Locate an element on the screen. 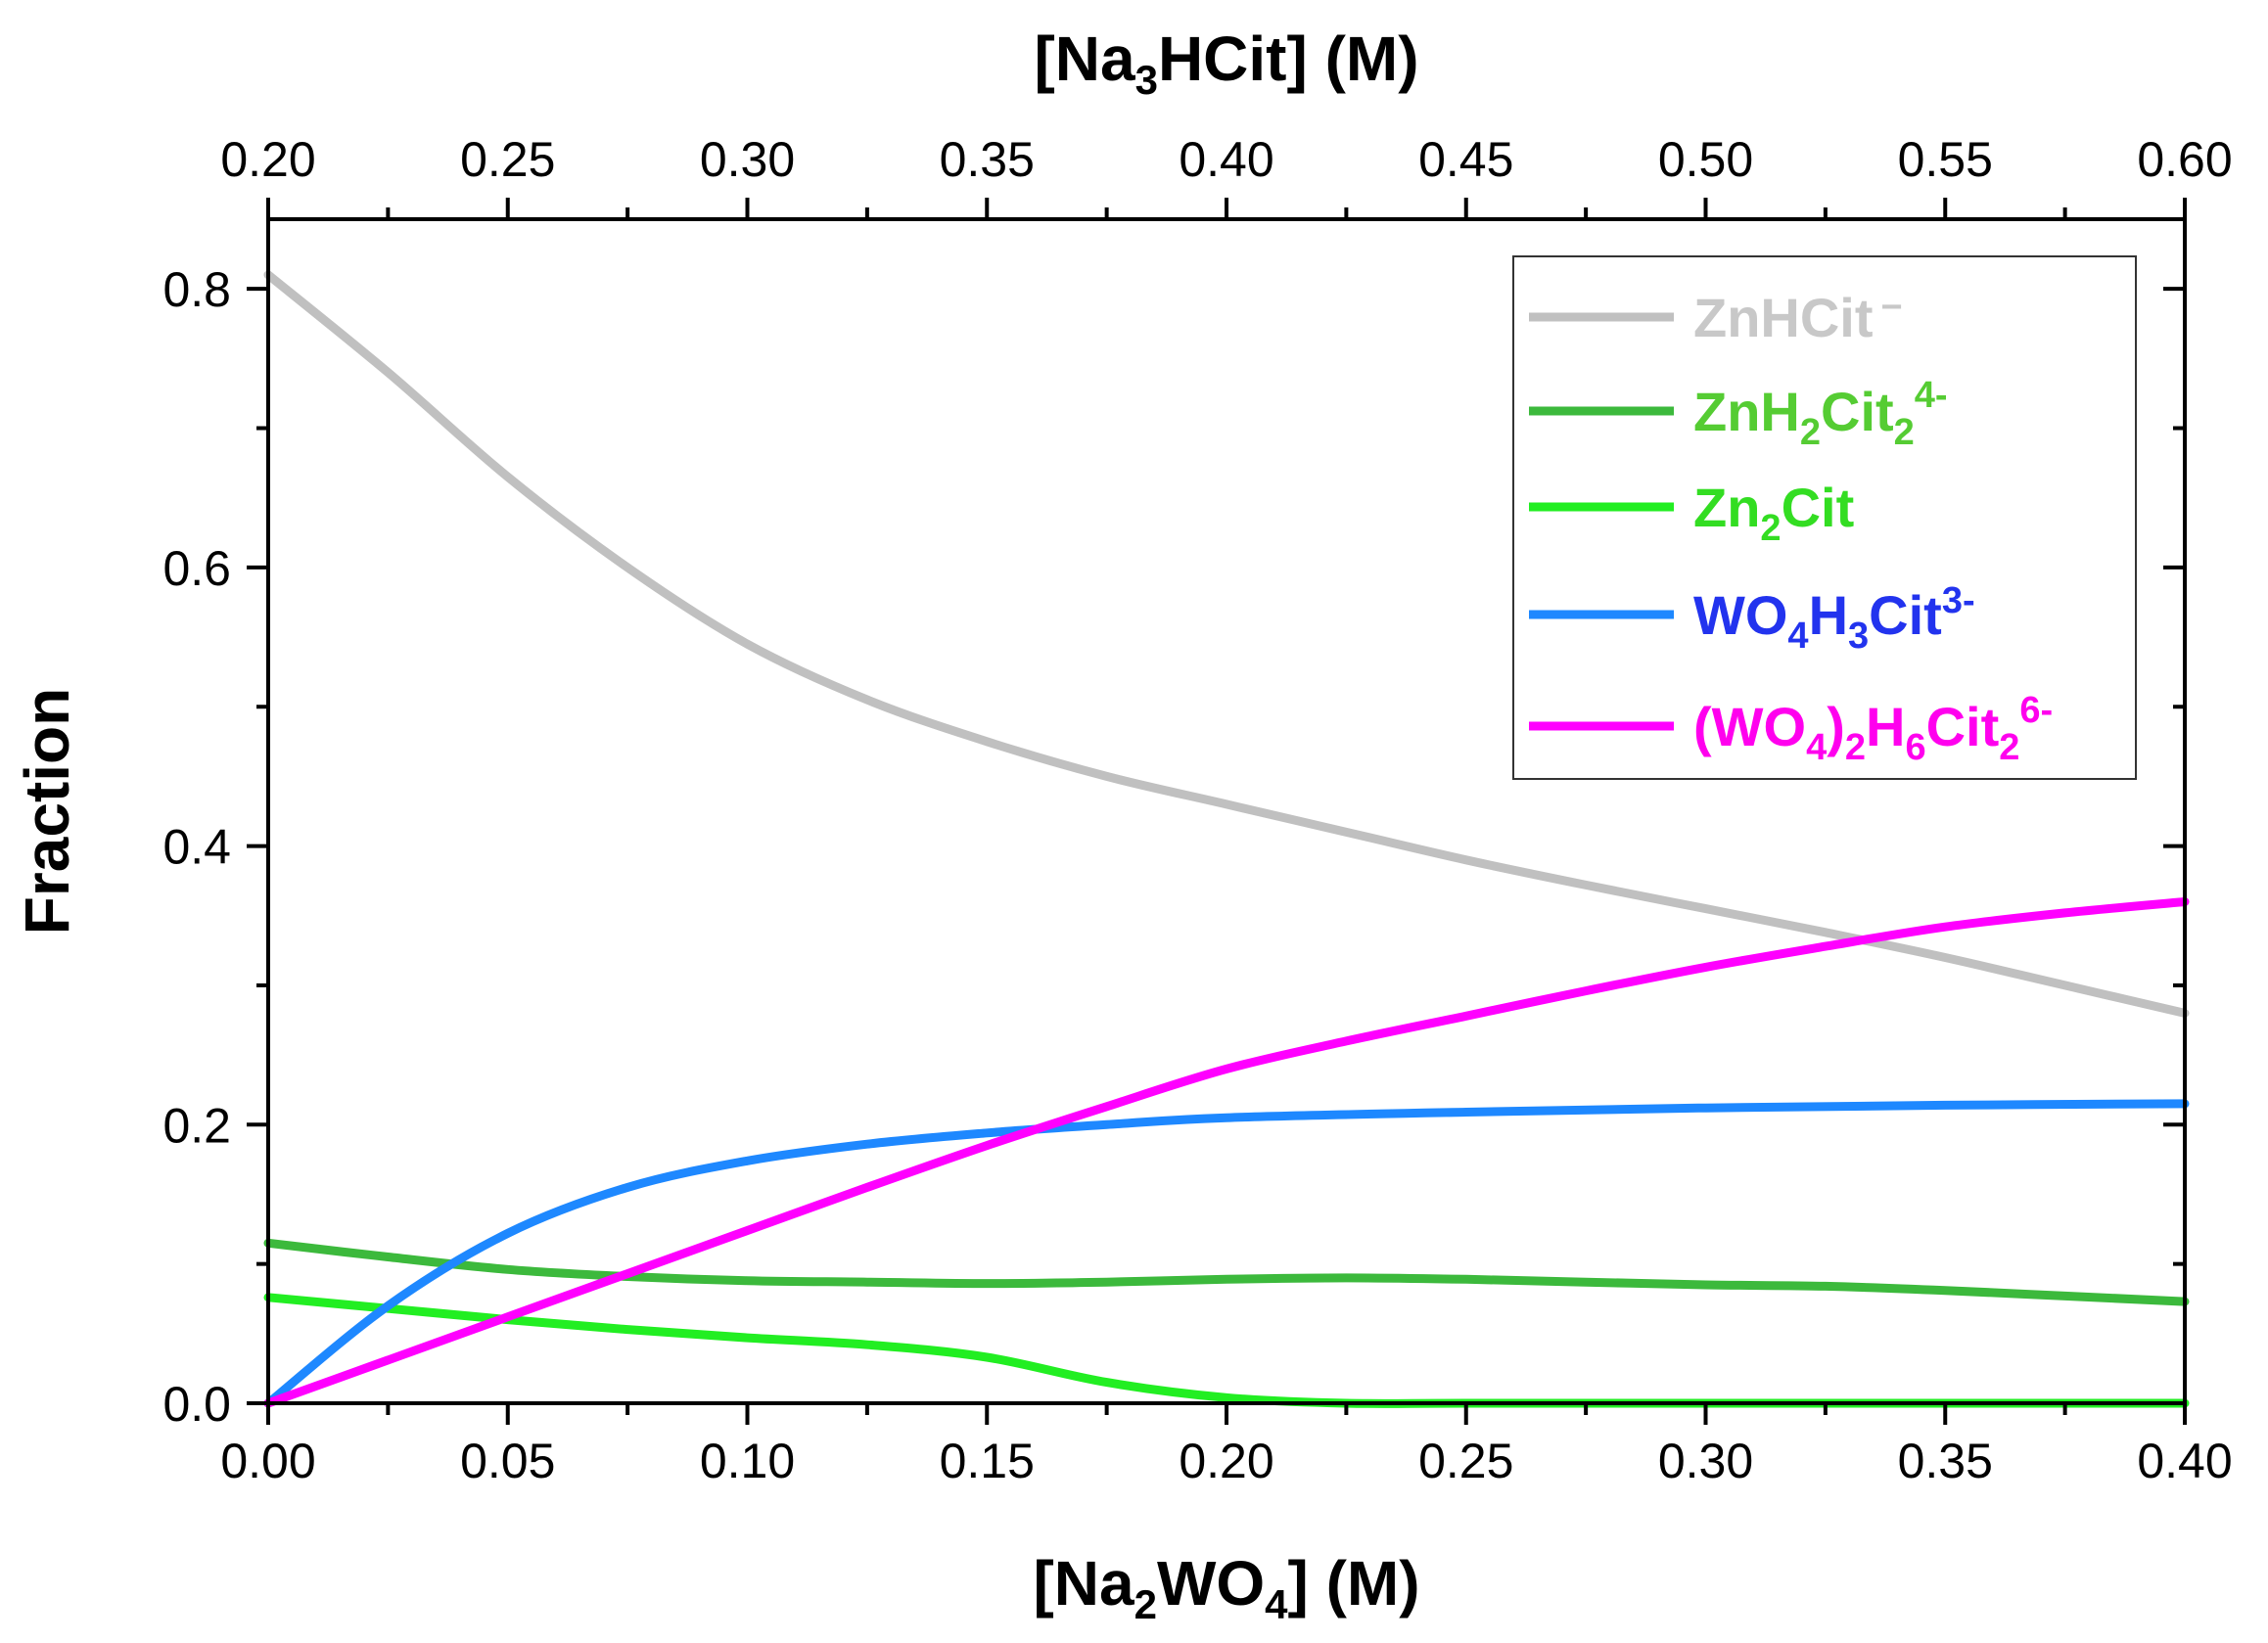  x-tick-label: 0.35 is located at coordinates (1946, 1461).